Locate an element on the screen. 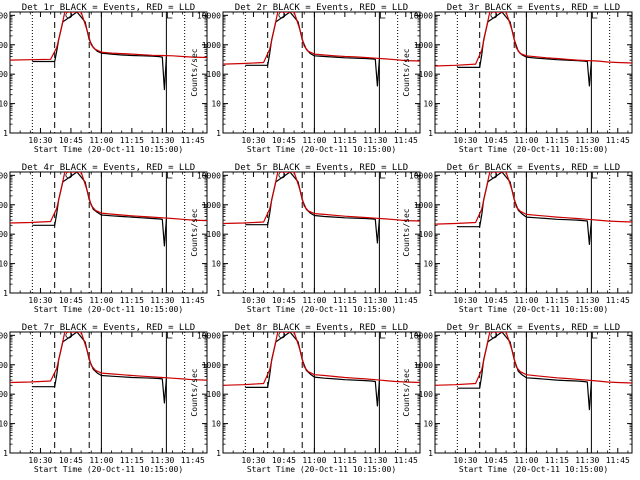 This screenshot has width=640, height=480. chart-title: Det 6r BLACK = Events, RED = LLD is located at coordinates (533, 168).